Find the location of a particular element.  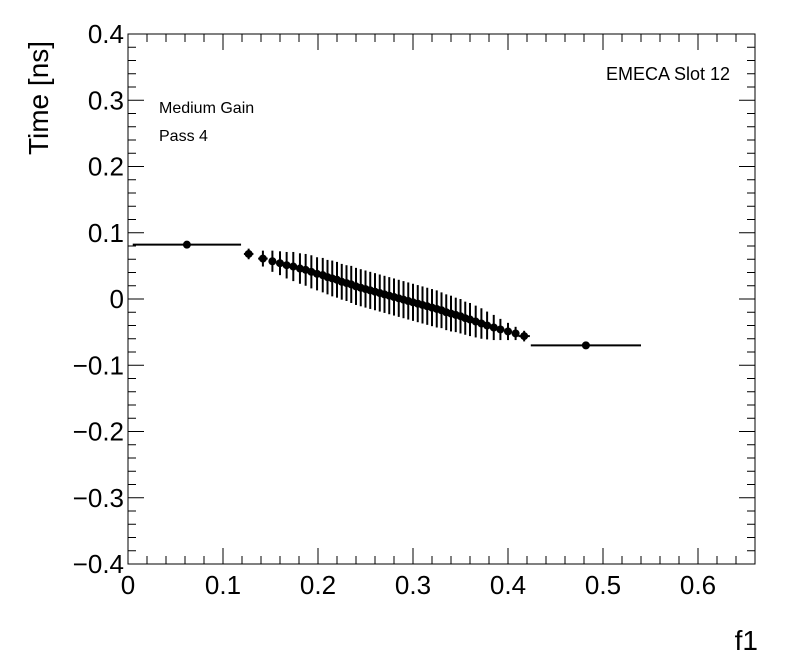

pass-label: Pass 4 is located at coordinates (183, 136).